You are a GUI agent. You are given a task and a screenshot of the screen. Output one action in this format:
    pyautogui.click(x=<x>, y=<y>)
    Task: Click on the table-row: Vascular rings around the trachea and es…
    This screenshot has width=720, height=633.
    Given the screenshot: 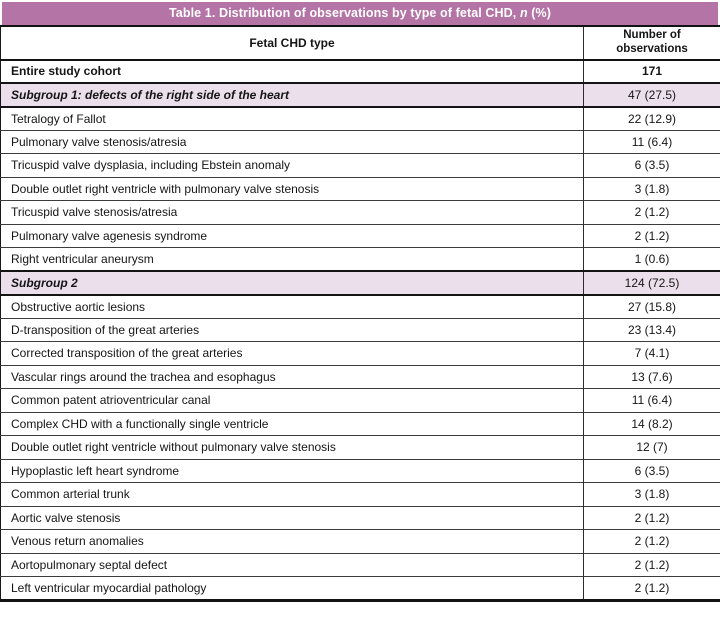 What is the action you would take?
    pyautogui.click(x=360, y=376)
    